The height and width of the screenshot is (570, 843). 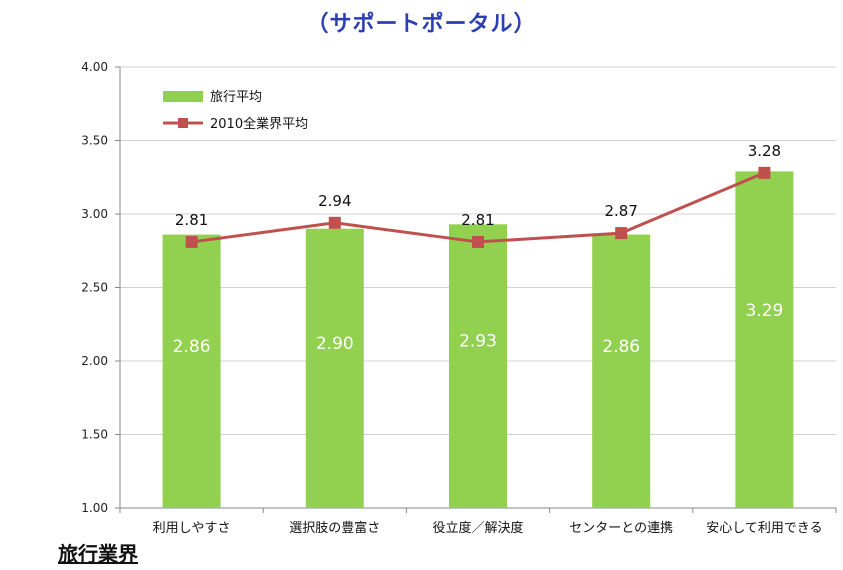 I want to click on y-tick-label: 2.00, so click(x=94, y=361).